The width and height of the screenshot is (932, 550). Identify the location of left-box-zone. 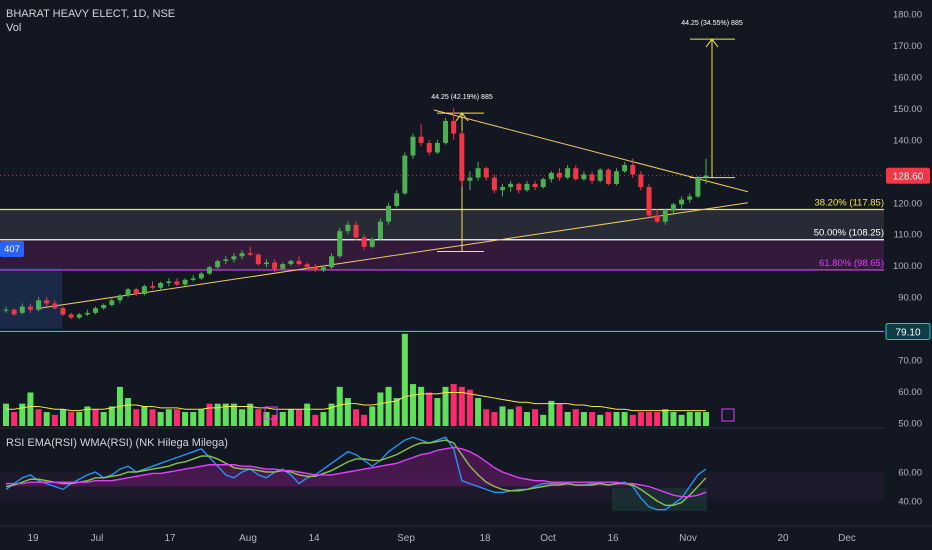
(31, 298).